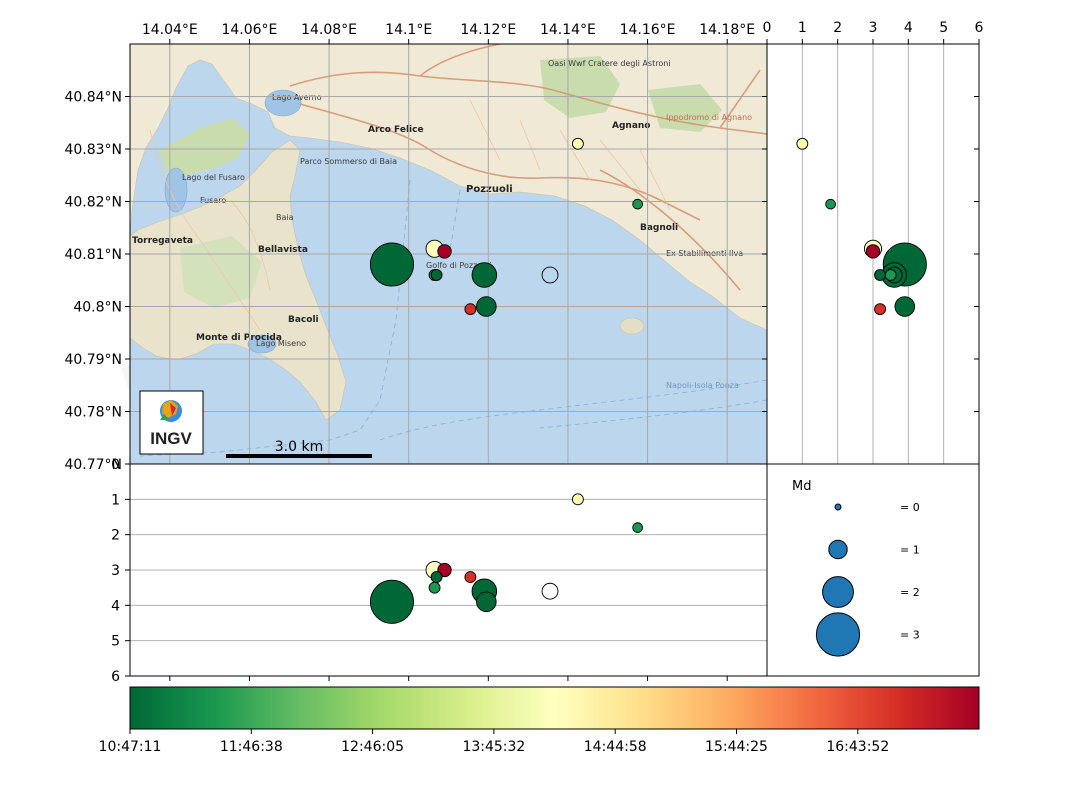  I want to click on side-depth-panel: 0 1 2 3 4 5 6, so click(873, 242).